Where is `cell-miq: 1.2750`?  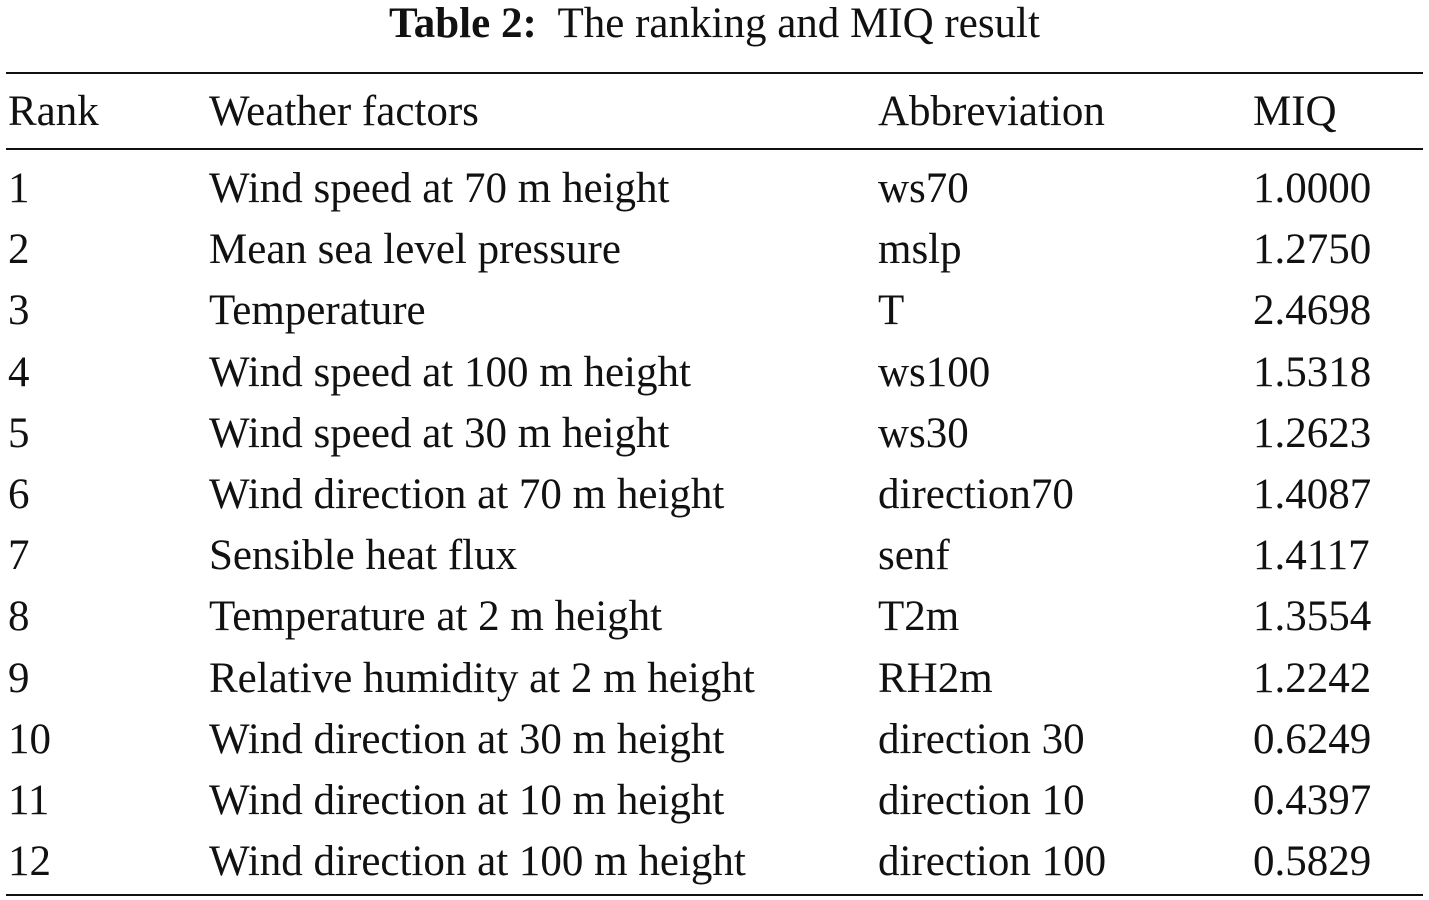 cell-miq: 1.2750 is located at coordinates (1312, 249).